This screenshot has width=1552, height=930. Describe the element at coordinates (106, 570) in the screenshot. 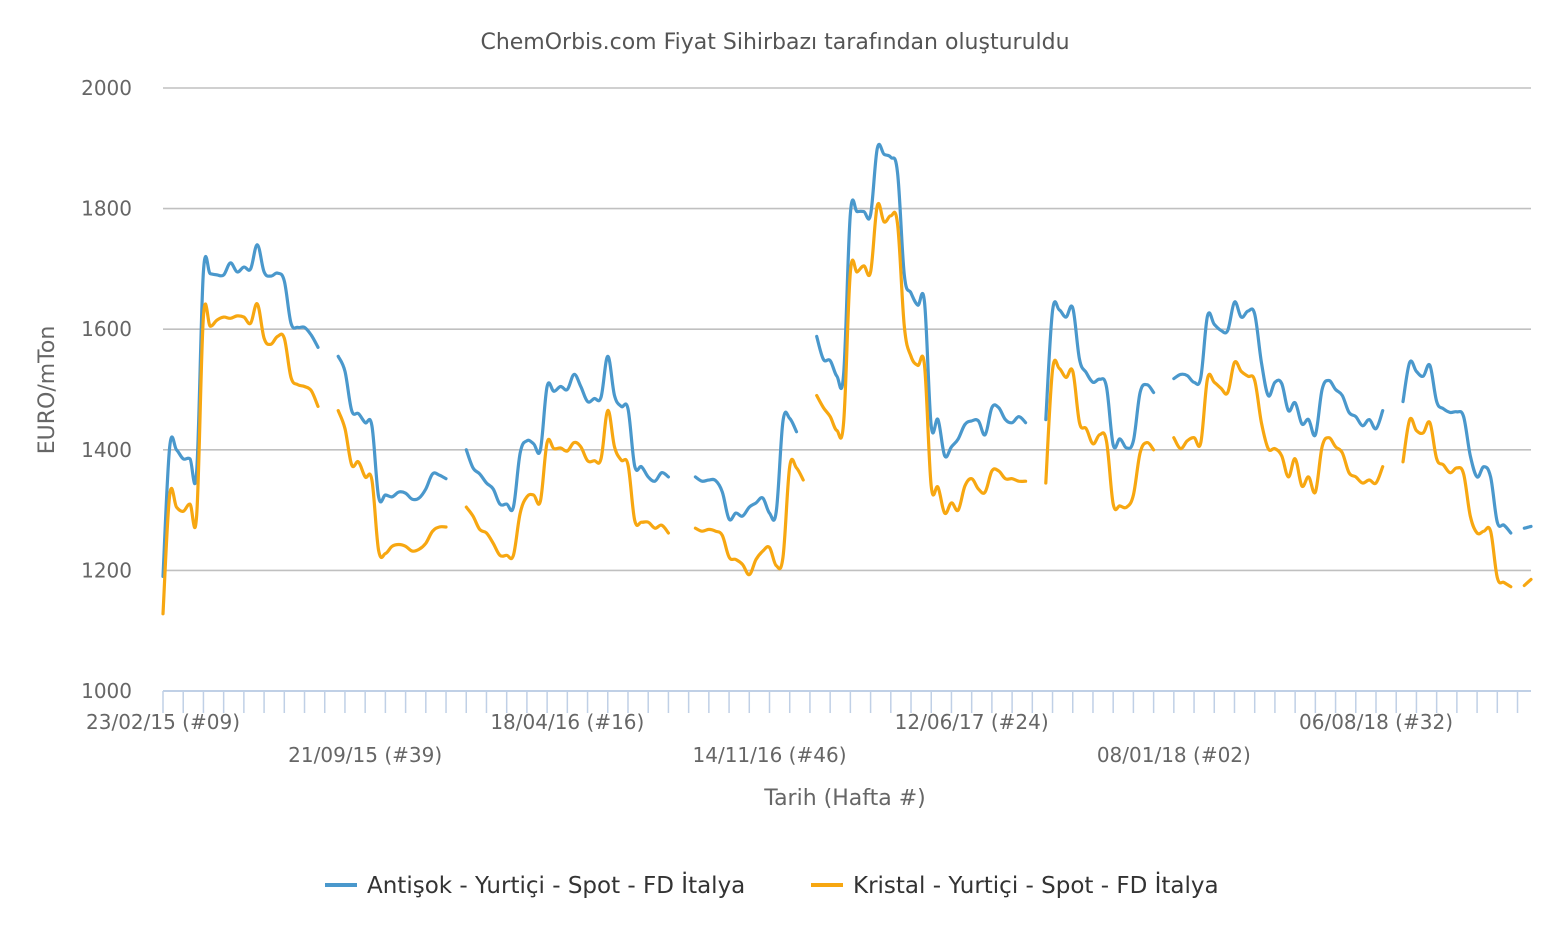

I see `y-tick-label: 1200` at that location.